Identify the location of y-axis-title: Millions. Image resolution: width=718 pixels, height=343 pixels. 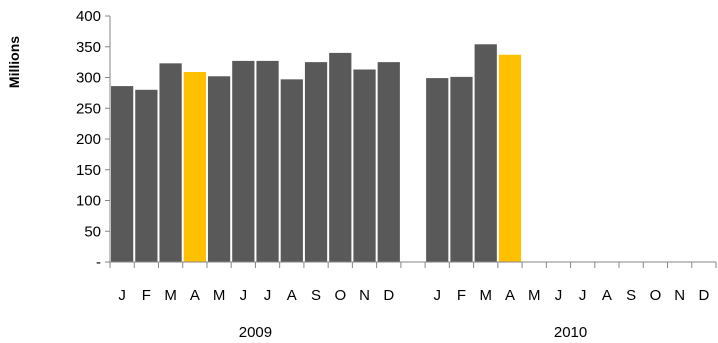
(14, 62).